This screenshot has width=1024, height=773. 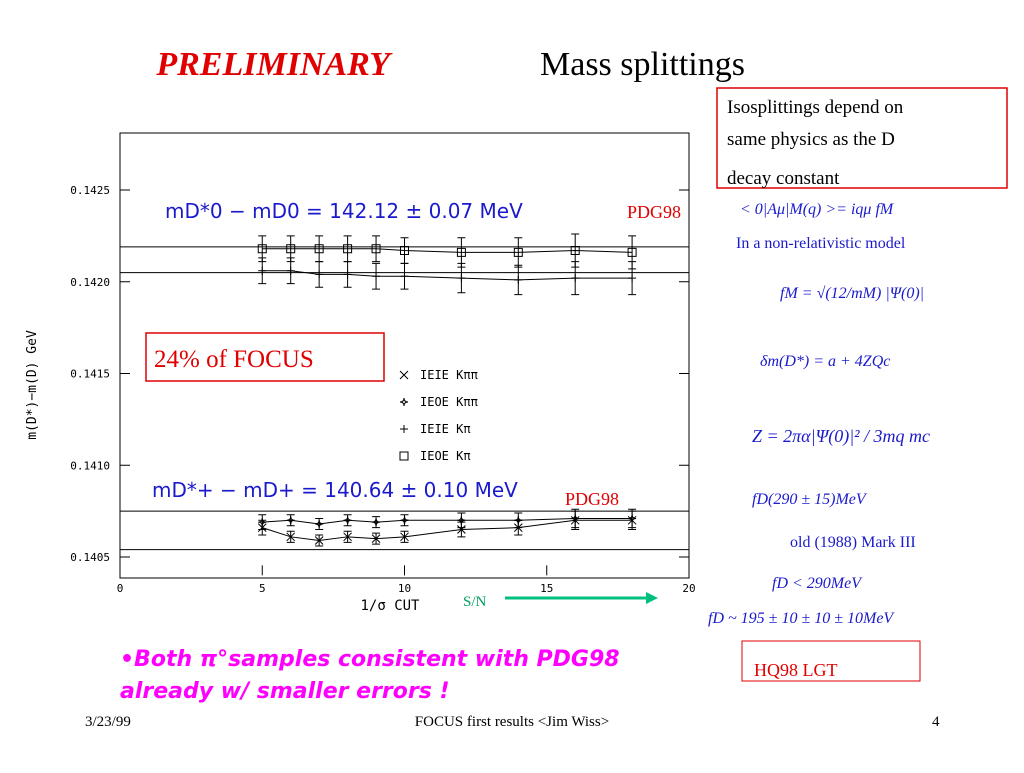 I want to click on x-axis-label: 1/σ CUT, so click(x=390, y=606).